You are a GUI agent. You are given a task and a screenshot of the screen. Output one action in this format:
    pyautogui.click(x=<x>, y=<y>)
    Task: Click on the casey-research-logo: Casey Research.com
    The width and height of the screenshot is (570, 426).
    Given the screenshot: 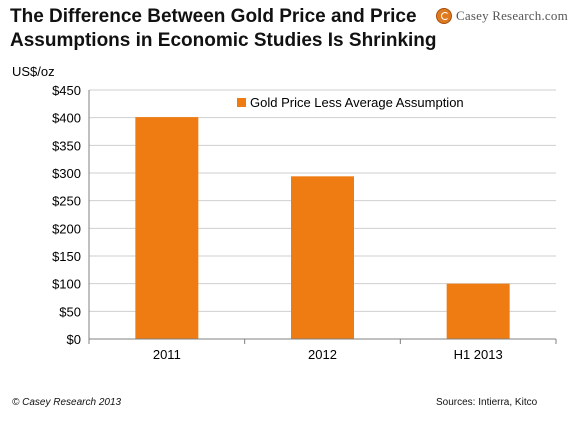 What is the action you would take?
    pyautogui.click(x=502, y=16)
    